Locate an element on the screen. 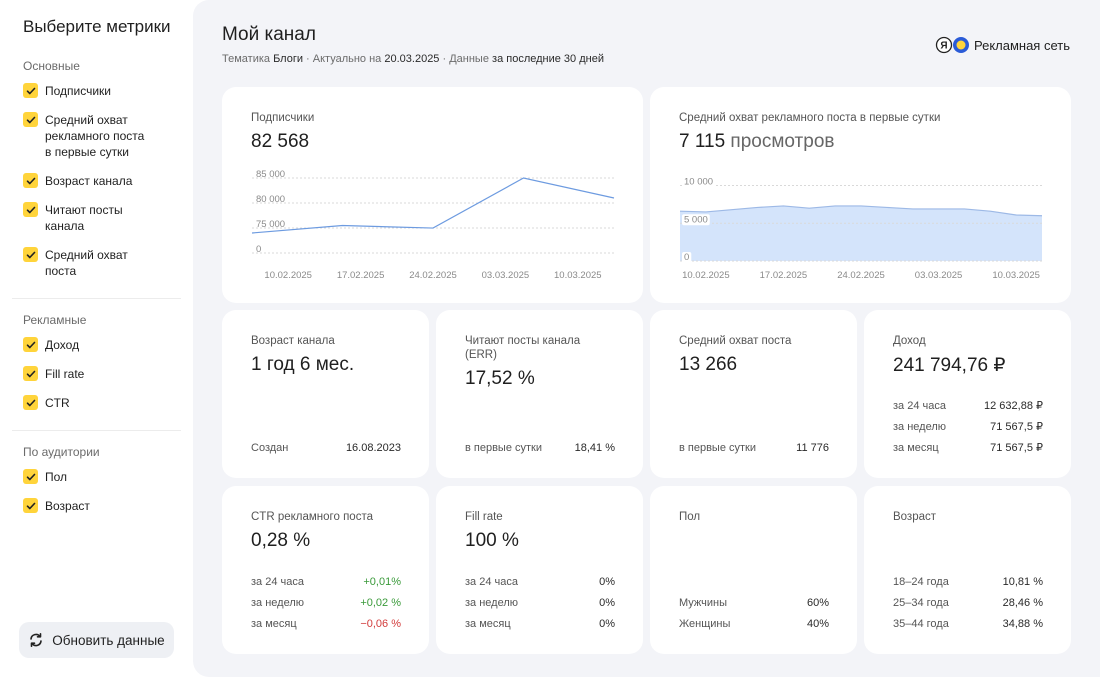 Image resolution: width=1100 pixels, height=677 pixels. y-tick-label: 0 is located at coordinates (258, 249).